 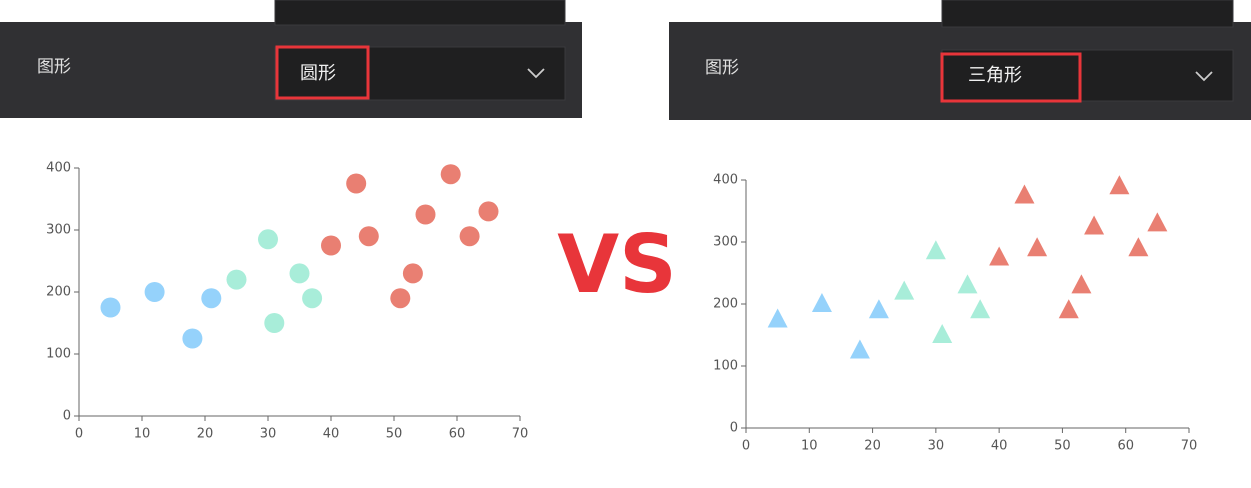 What do you see at coordinates (318, 73) in the screenshot?
I see `select-value: 圆形` at bounding box center [318, 73].